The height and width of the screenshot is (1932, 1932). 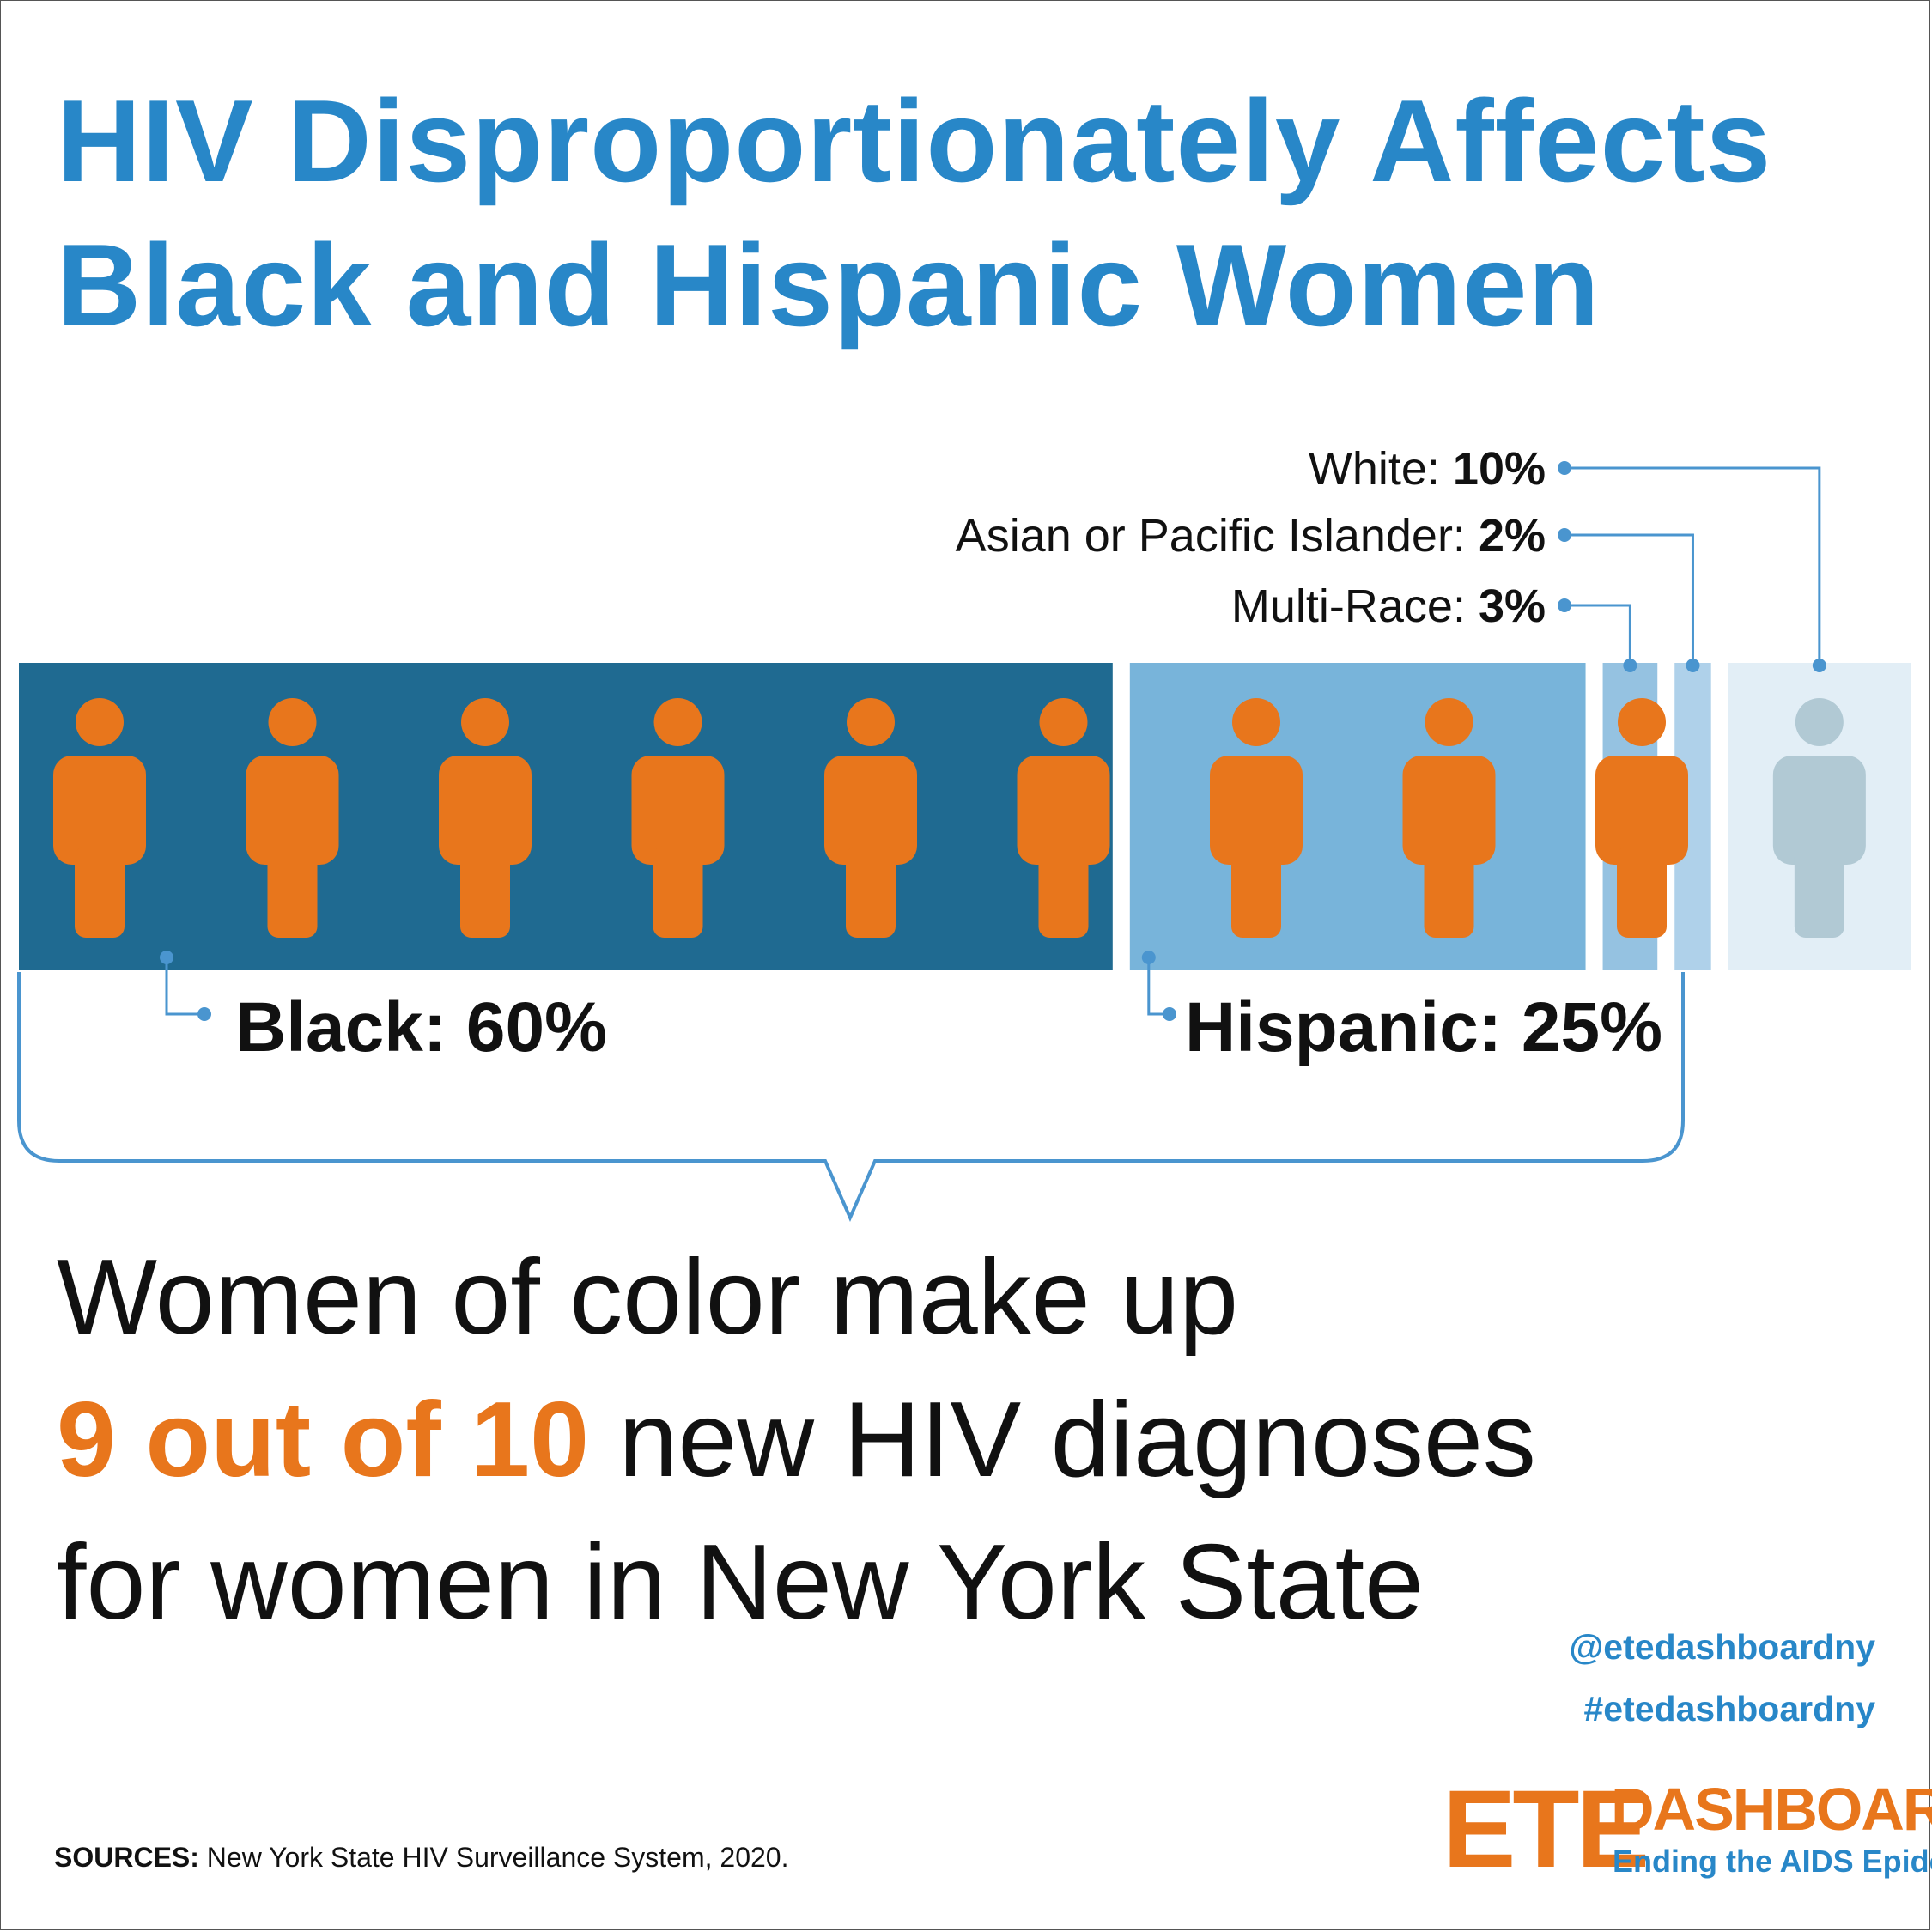 I want to click on label-asian-or-pacific-islander-category: Asian or Pacific Islander:, so click(x=1217, y=536).